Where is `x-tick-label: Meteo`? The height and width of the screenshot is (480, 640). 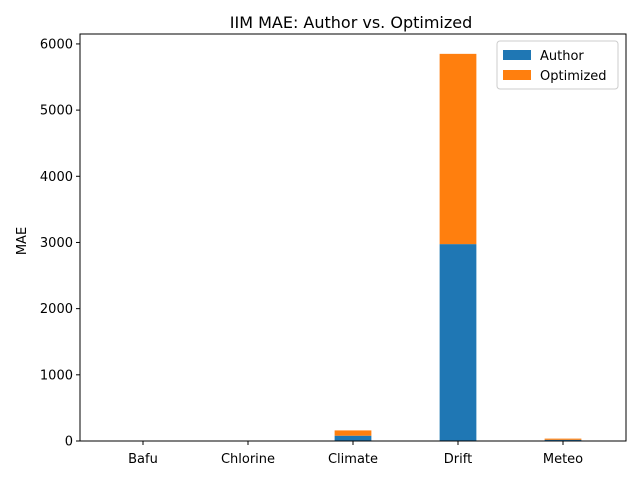 x-tick-label: Meteo is located at coordinates (563, 459).